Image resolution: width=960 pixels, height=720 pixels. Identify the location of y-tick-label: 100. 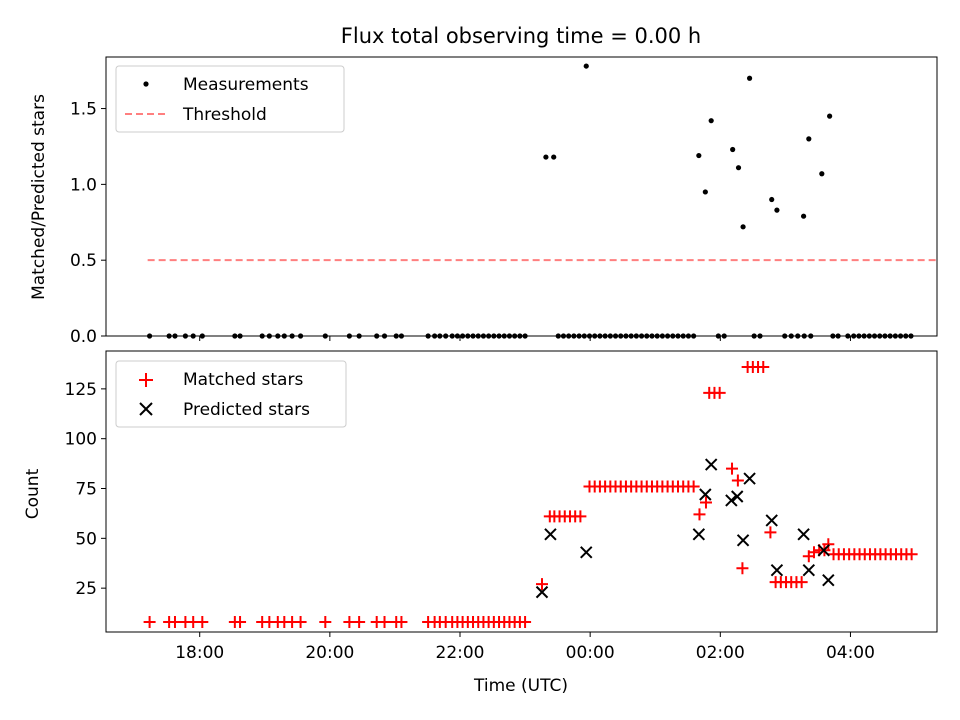
(81, 440).